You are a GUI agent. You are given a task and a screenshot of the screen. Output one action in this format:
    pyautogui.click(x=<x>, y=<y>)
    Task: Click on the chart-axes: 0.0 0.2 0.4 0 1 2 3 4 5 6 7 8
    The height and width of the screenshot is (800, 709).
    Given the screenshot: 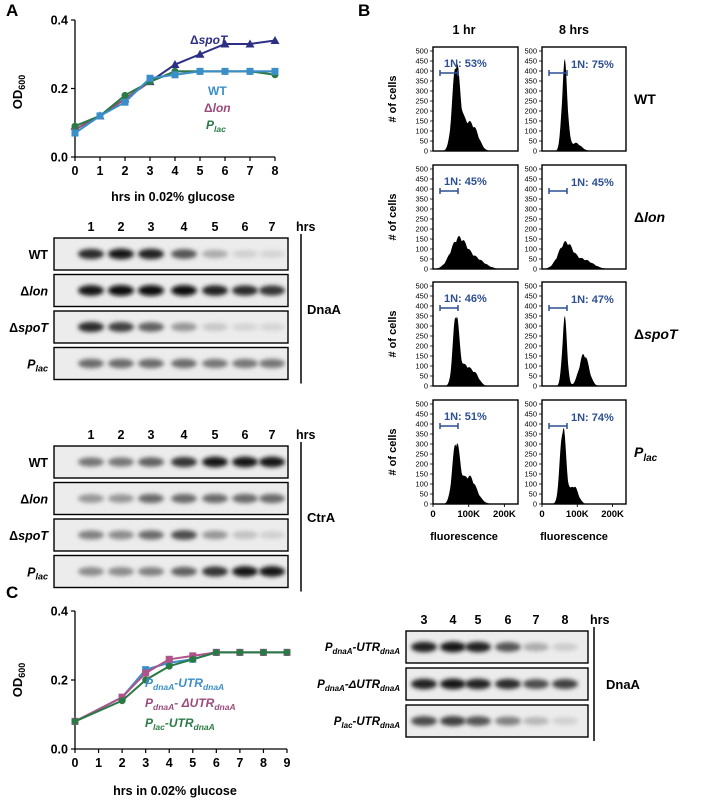 What is the action you would take?
    pyautogui.click(x=165, y=96)
    